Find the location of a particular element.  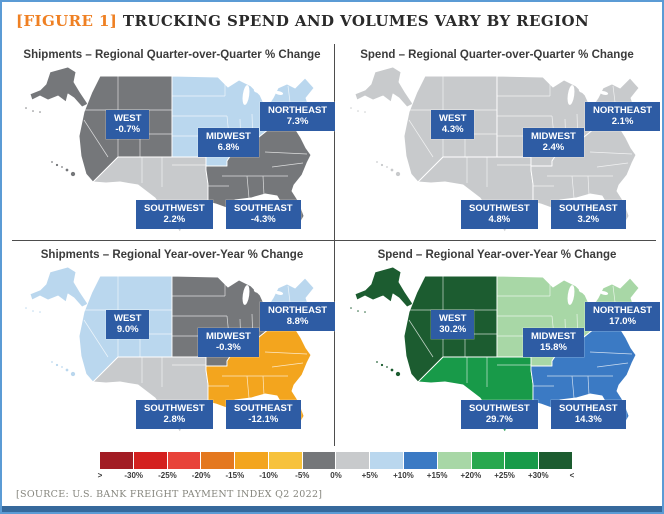

region-label-midwest: MIDWEST -0.3% is located at coordinates (228, 342).